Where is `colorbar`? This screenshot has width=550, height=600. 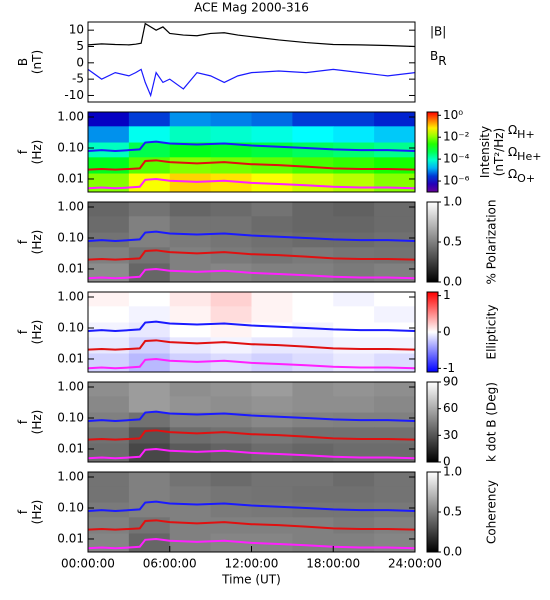 colorbar is located at coordinates (432, 422).